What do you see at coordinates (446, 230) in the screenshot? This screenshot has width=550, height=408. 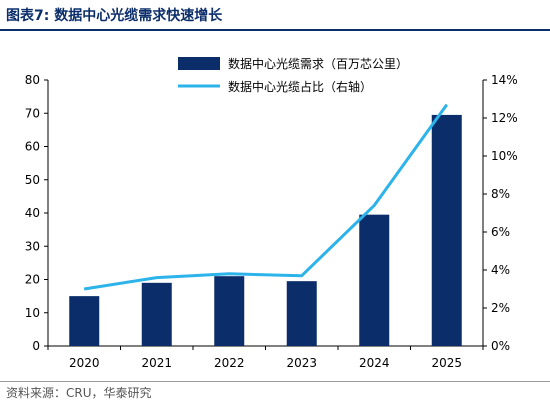 I see `bar-2025` at bounding box center [446, 230].